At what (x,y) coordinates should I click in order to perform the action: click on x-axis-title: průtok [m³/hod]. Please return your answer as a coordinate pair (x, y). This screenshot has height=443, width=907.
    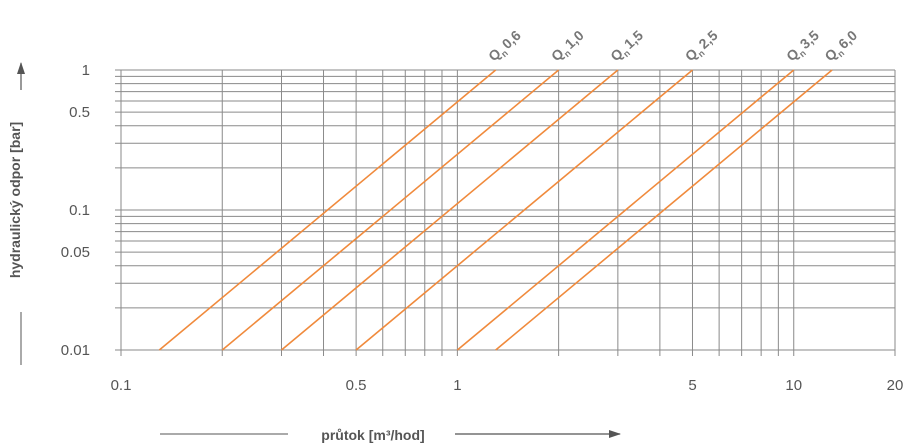
    Looking at the image, I should click on (372, 435).